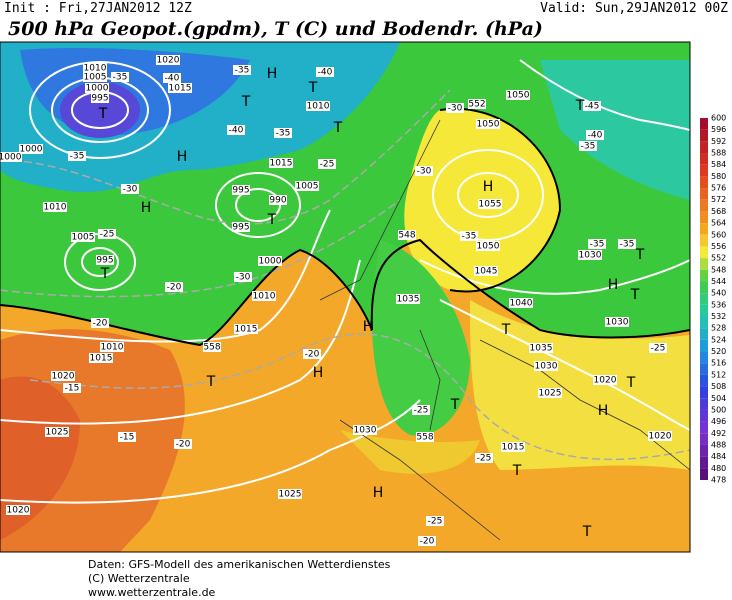 This screenshot has height=600, width=732. I want to click on color-scale-label: 576, so click(718, 188).